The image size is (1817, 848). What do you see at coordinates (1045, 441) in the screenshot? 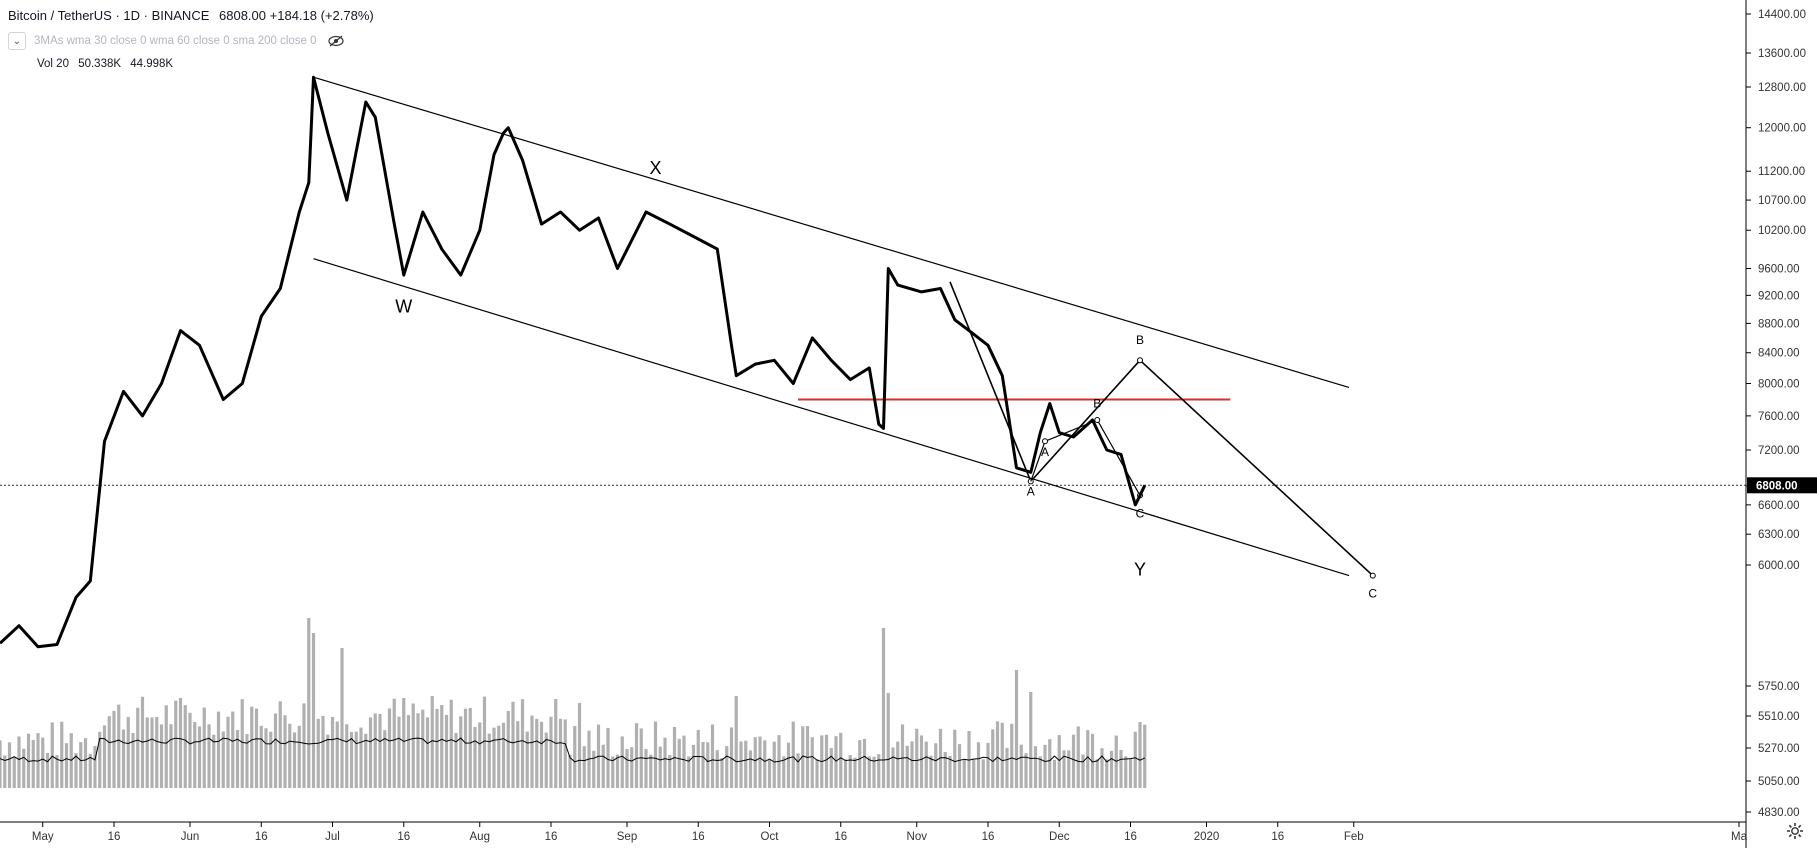
I see `wave-point` at bounding box center [1045, 441].